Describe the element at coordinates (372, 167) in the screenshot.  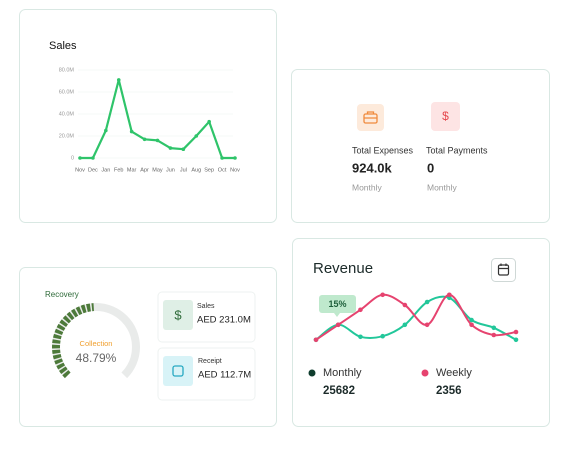
I see `stat-value: 924.0k` at that location.